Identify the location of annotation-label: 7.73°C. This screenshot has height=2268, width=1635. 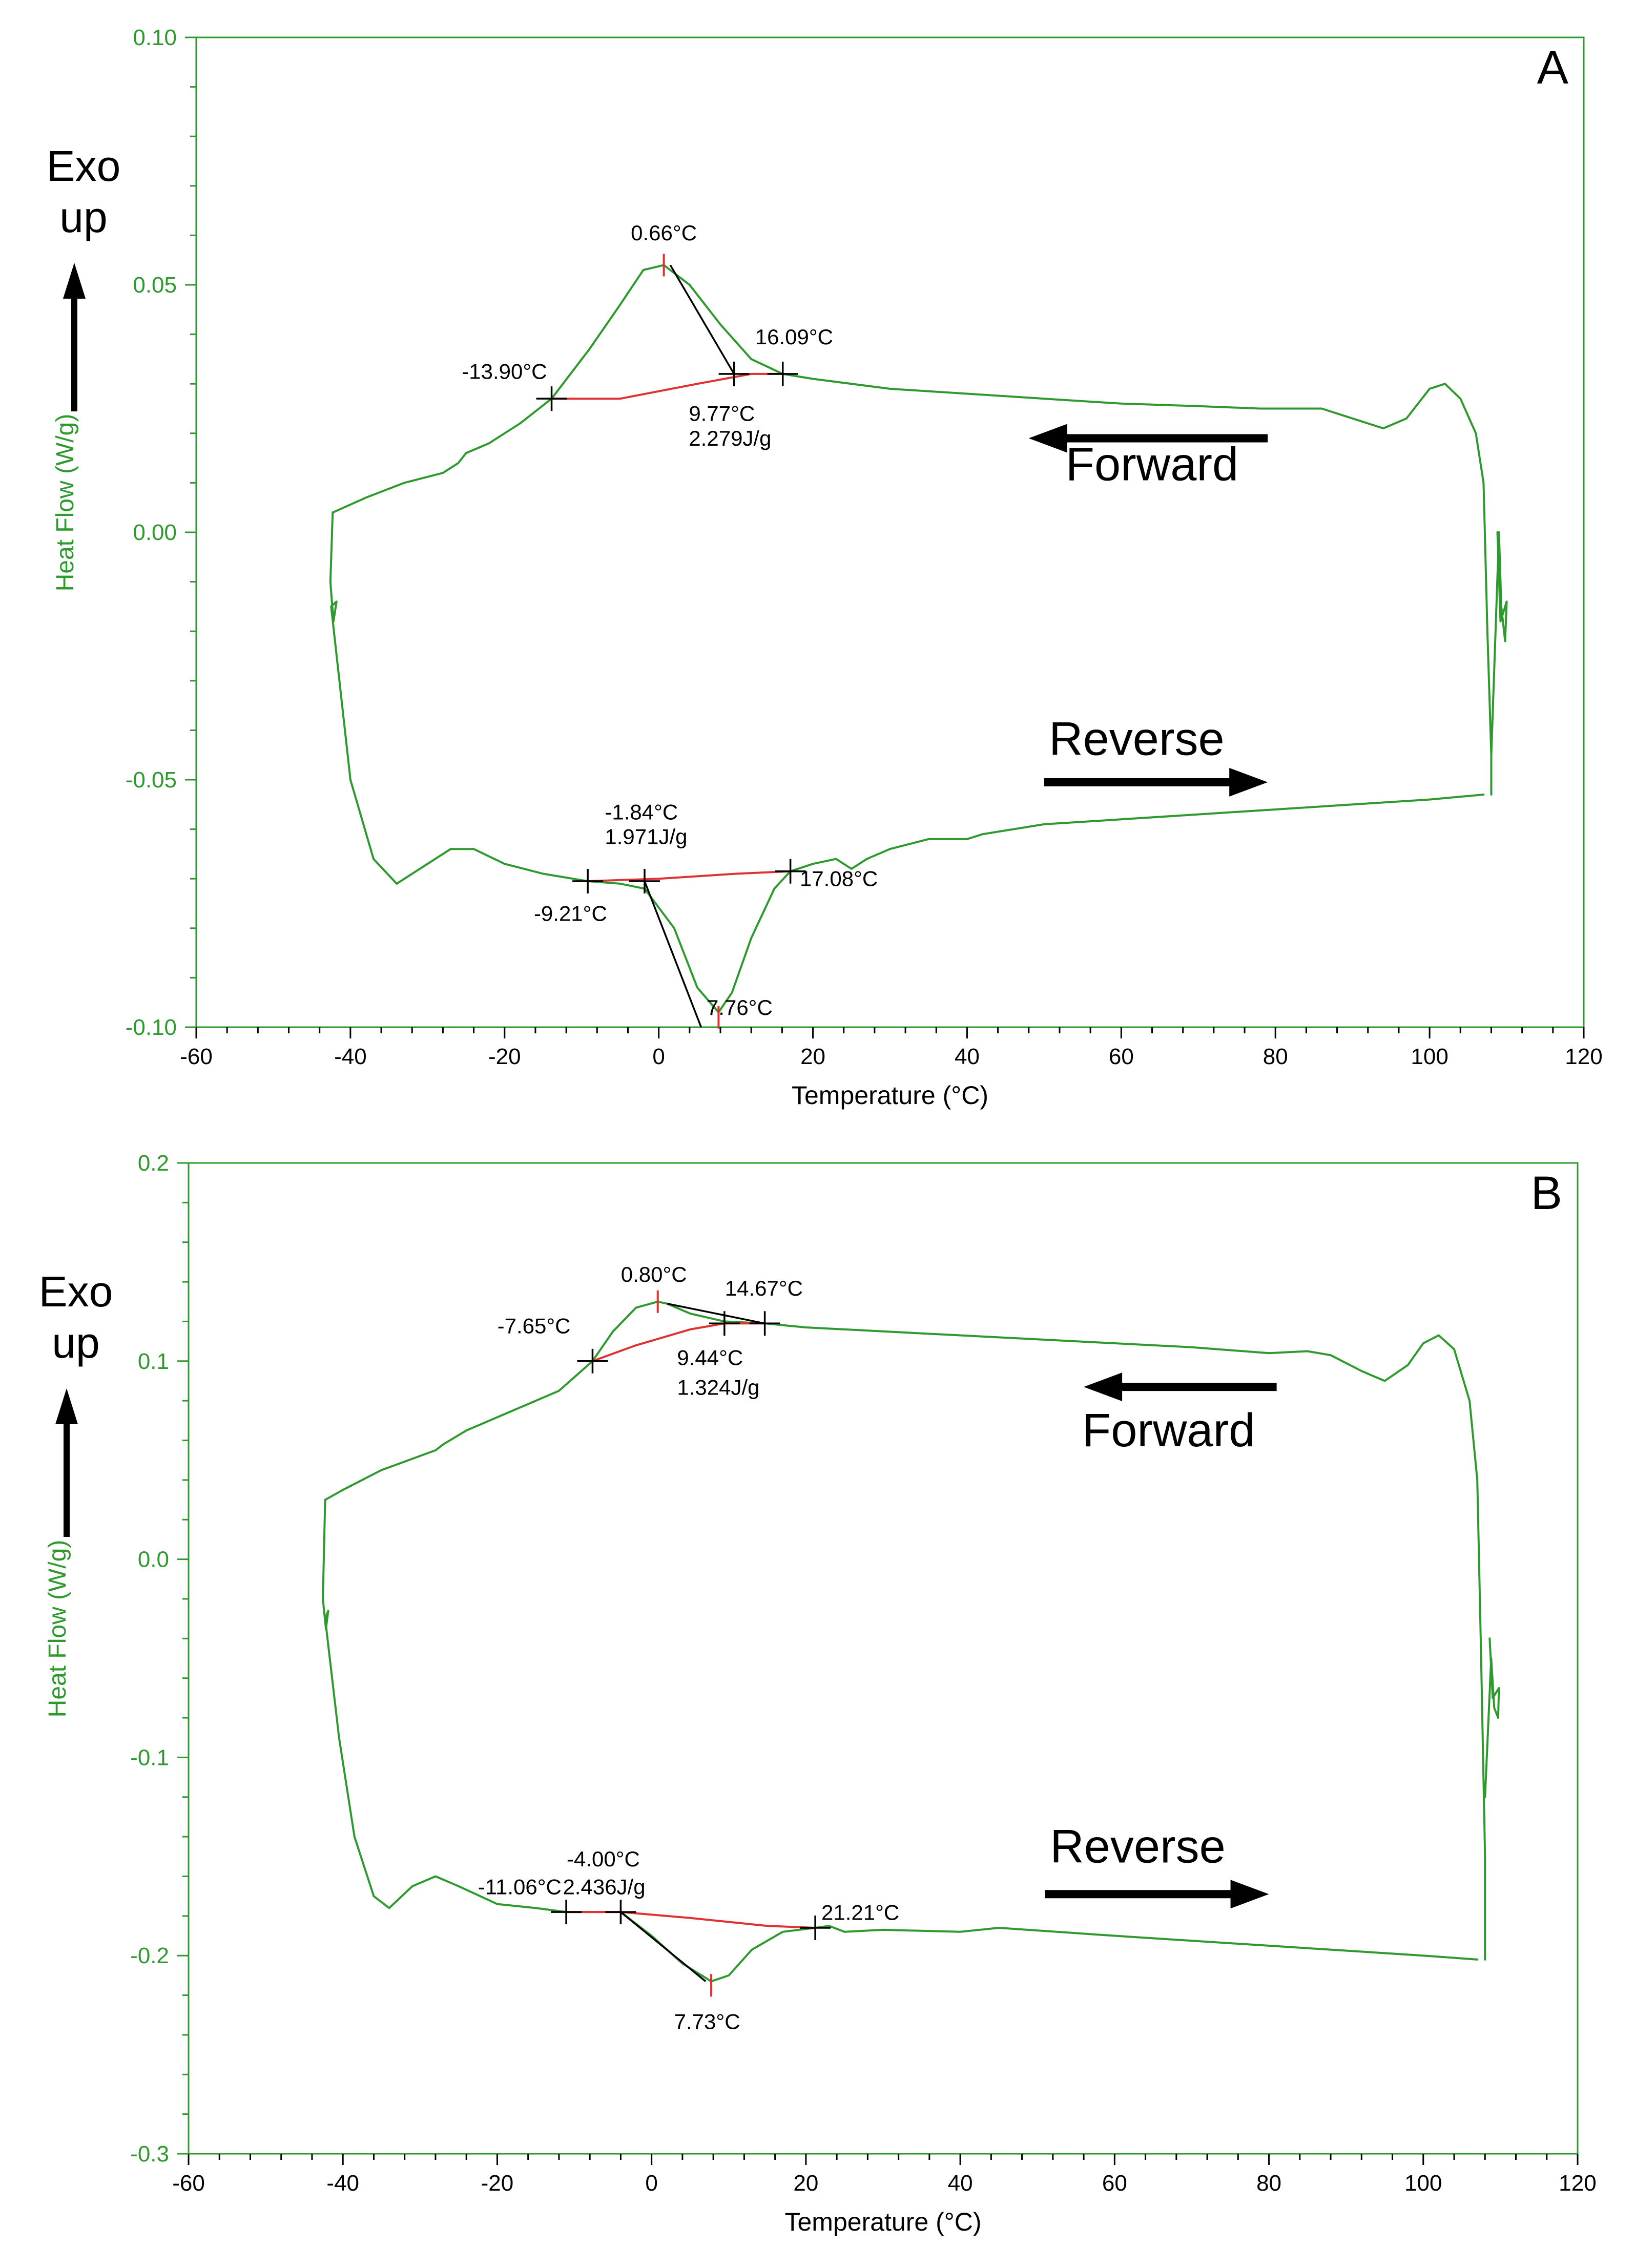
(707, 2021).